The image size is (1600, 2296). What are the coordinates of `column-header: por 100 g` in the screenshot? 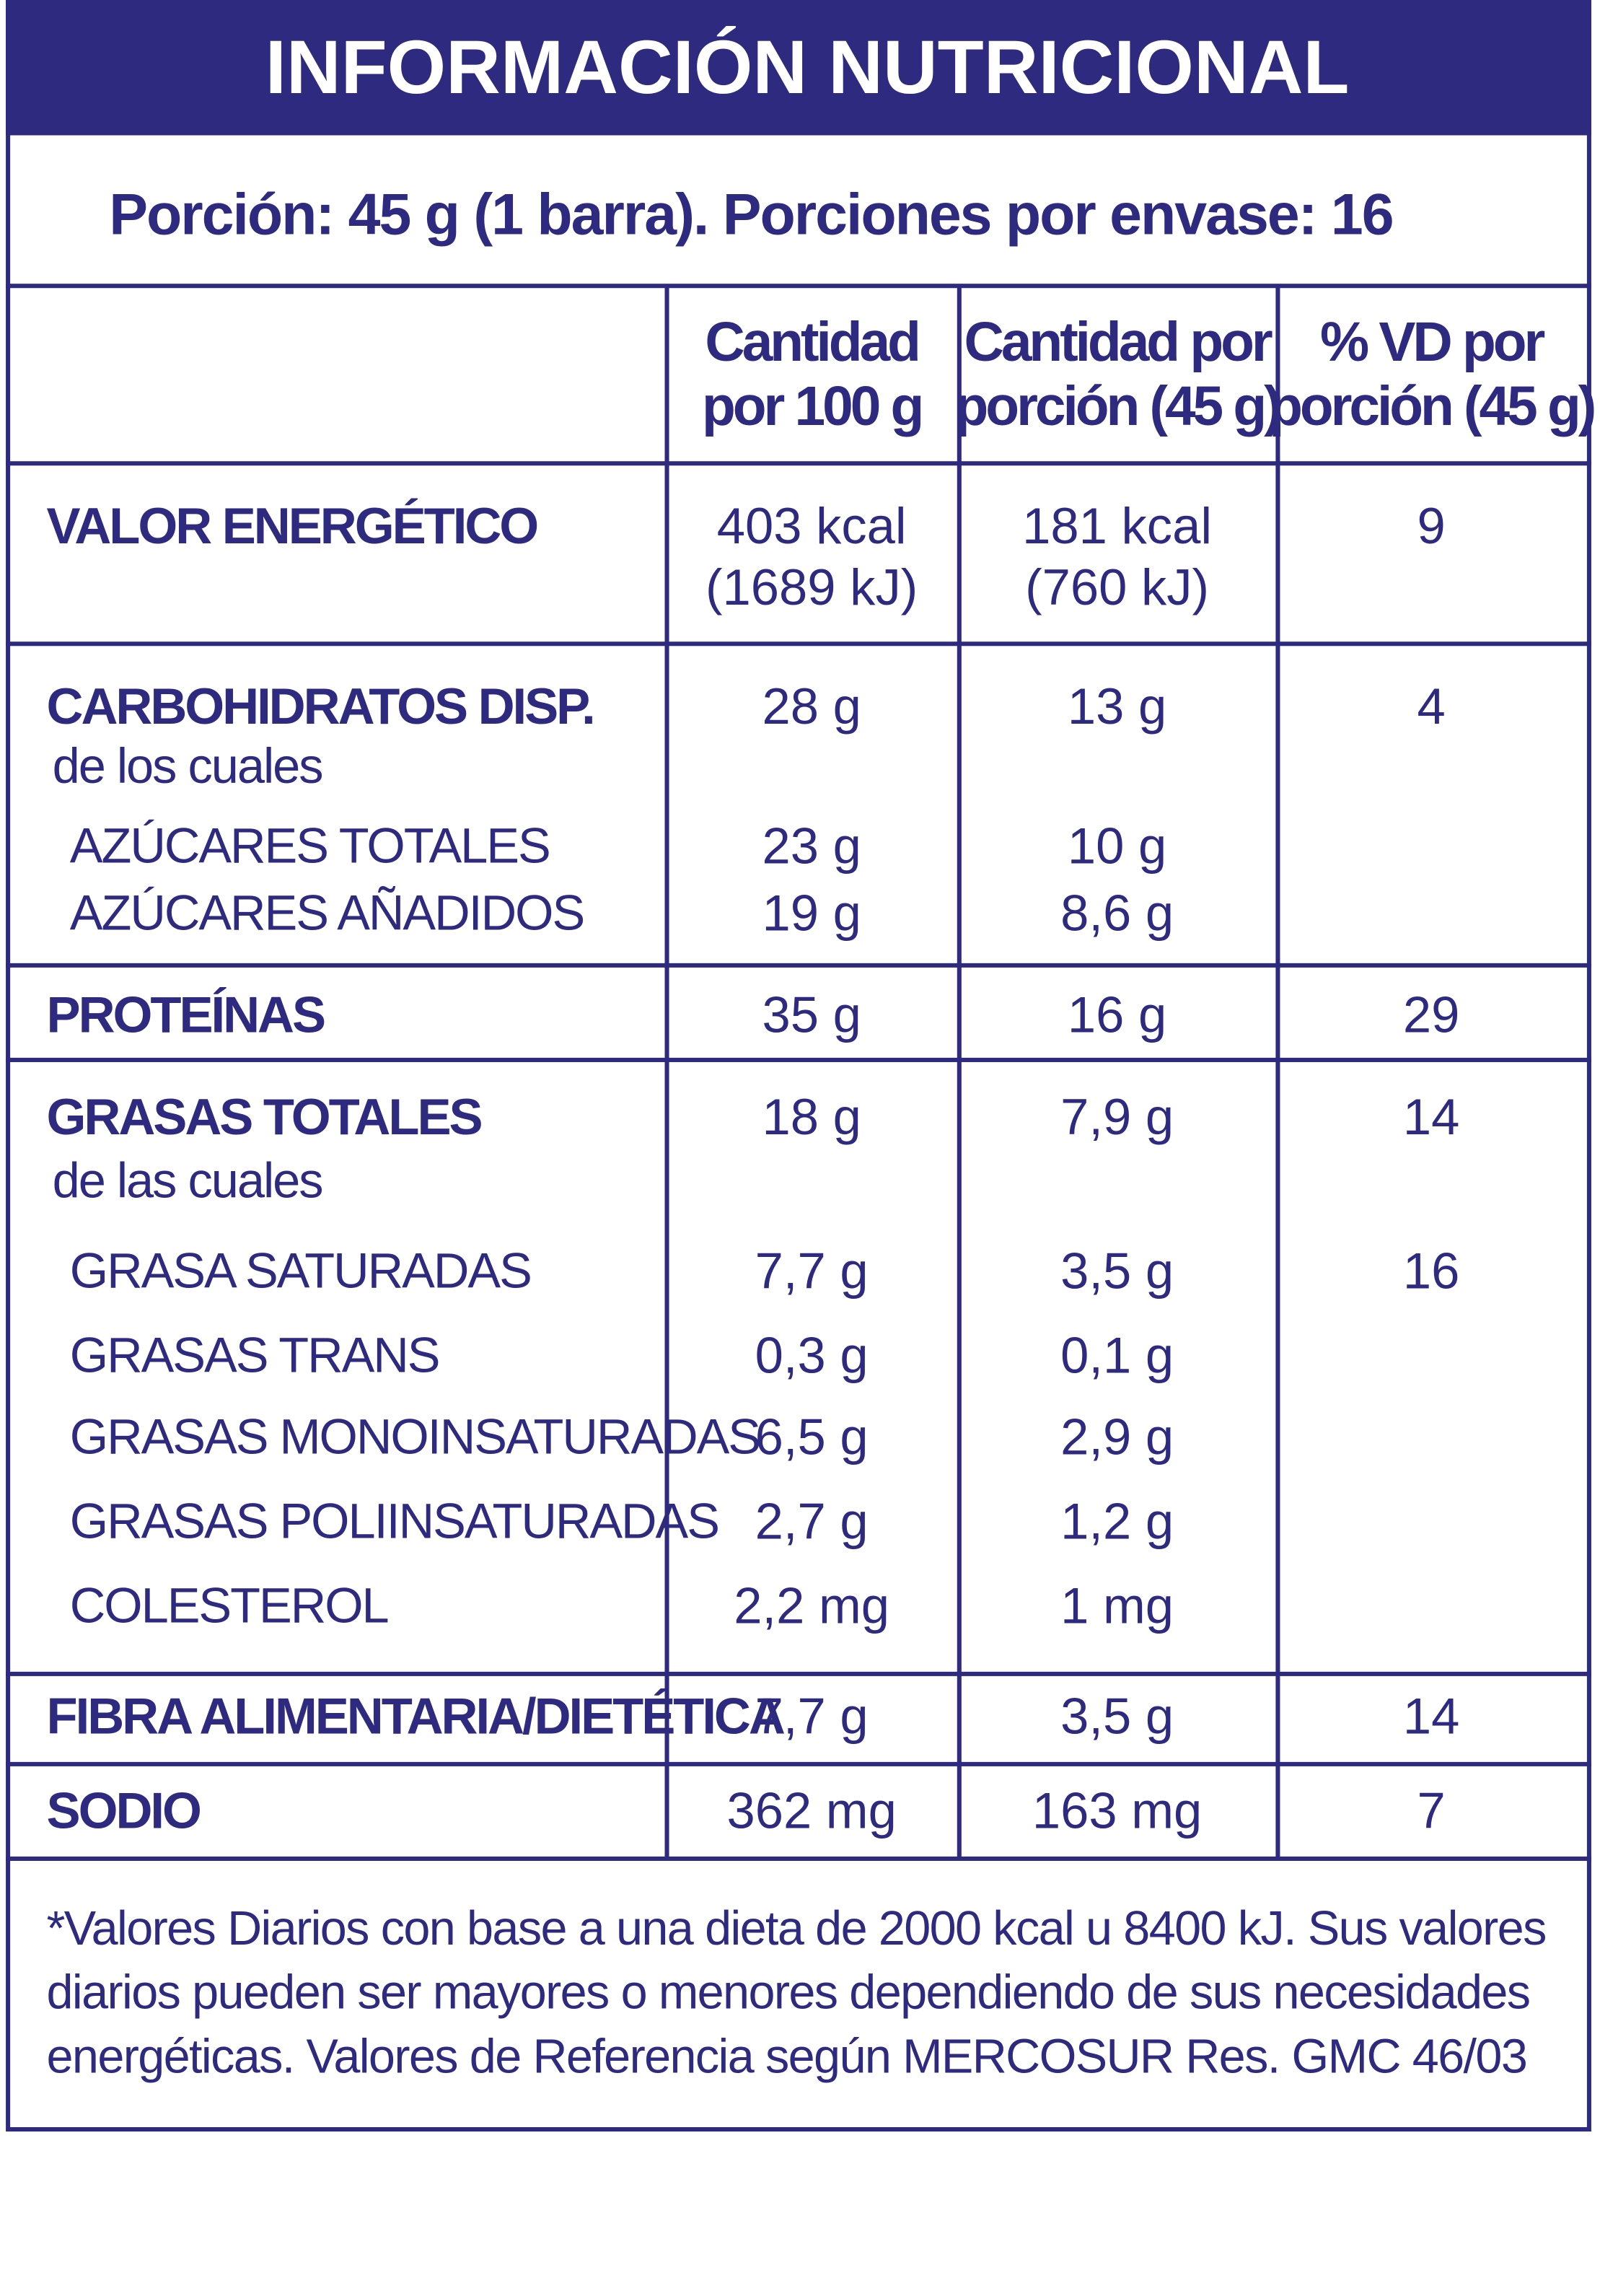 It's located at (812, 407).